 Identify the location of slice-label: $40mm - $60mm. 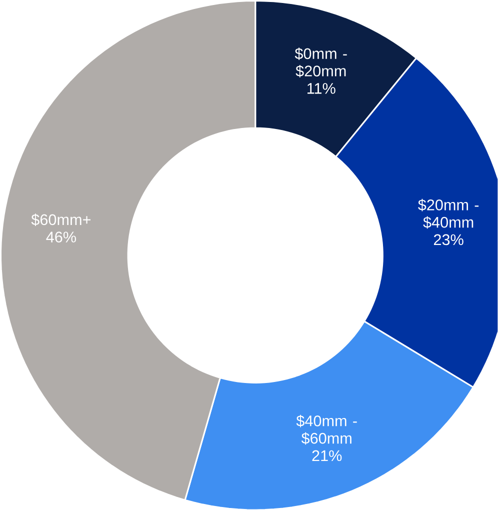
(327, 429).